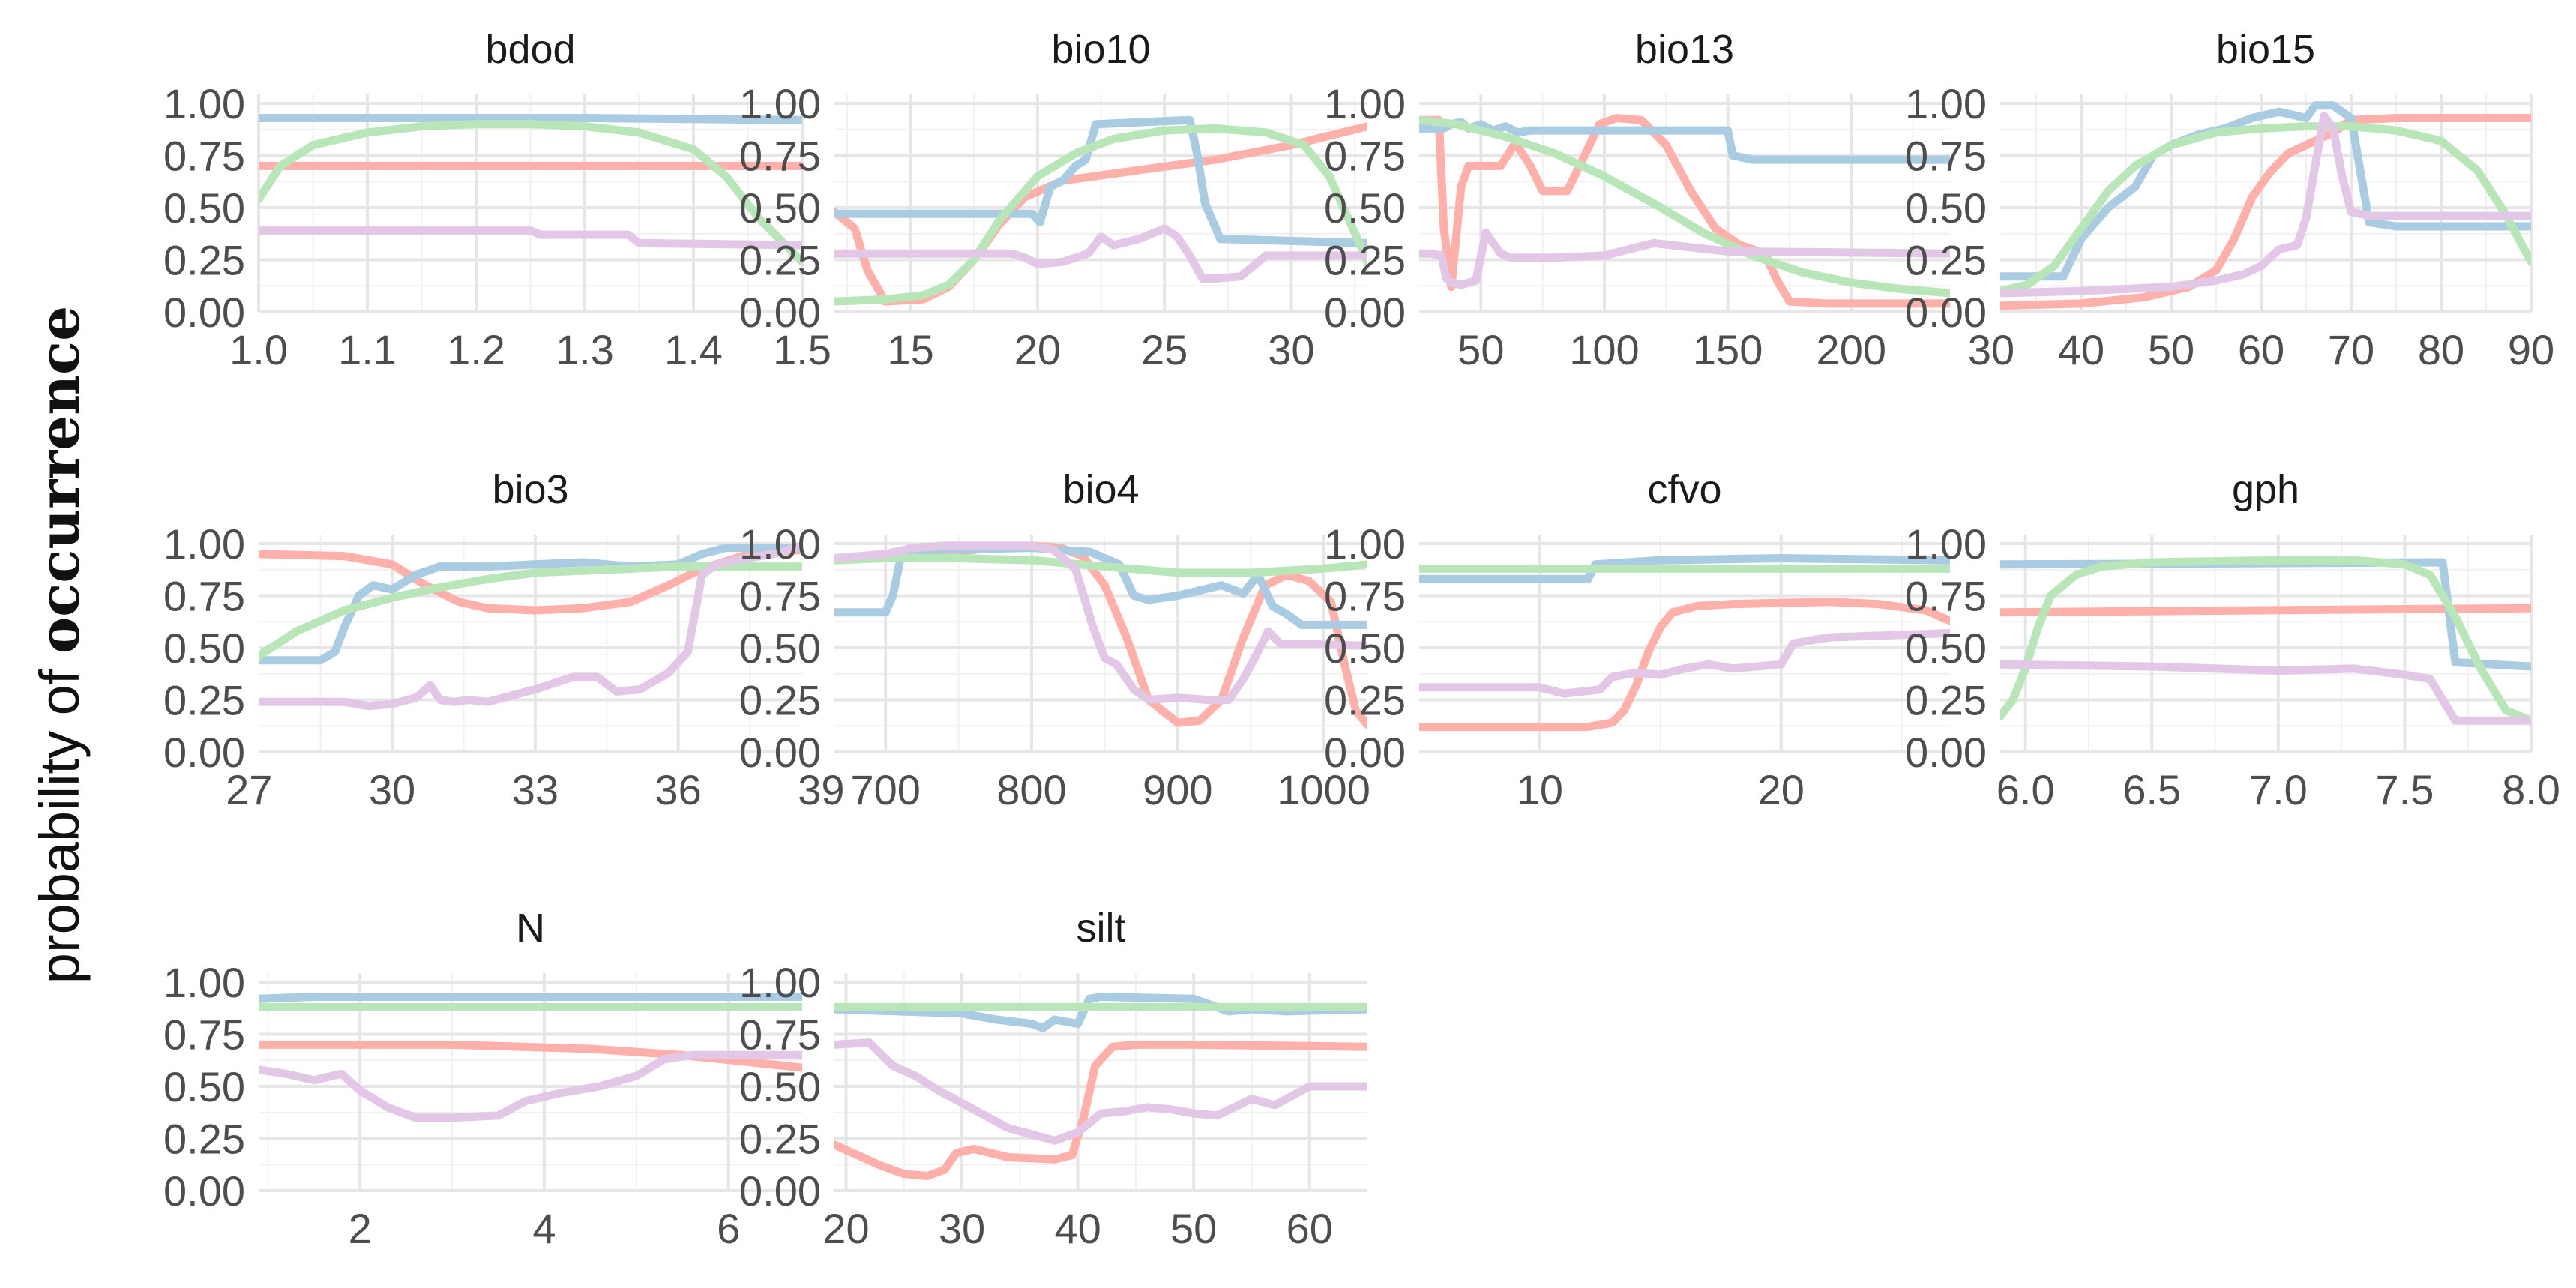  What do you see at coordinates (258, 349) in the screenshot?
I see `x-tick-label: 1.0` at bounding box center [258, 349].